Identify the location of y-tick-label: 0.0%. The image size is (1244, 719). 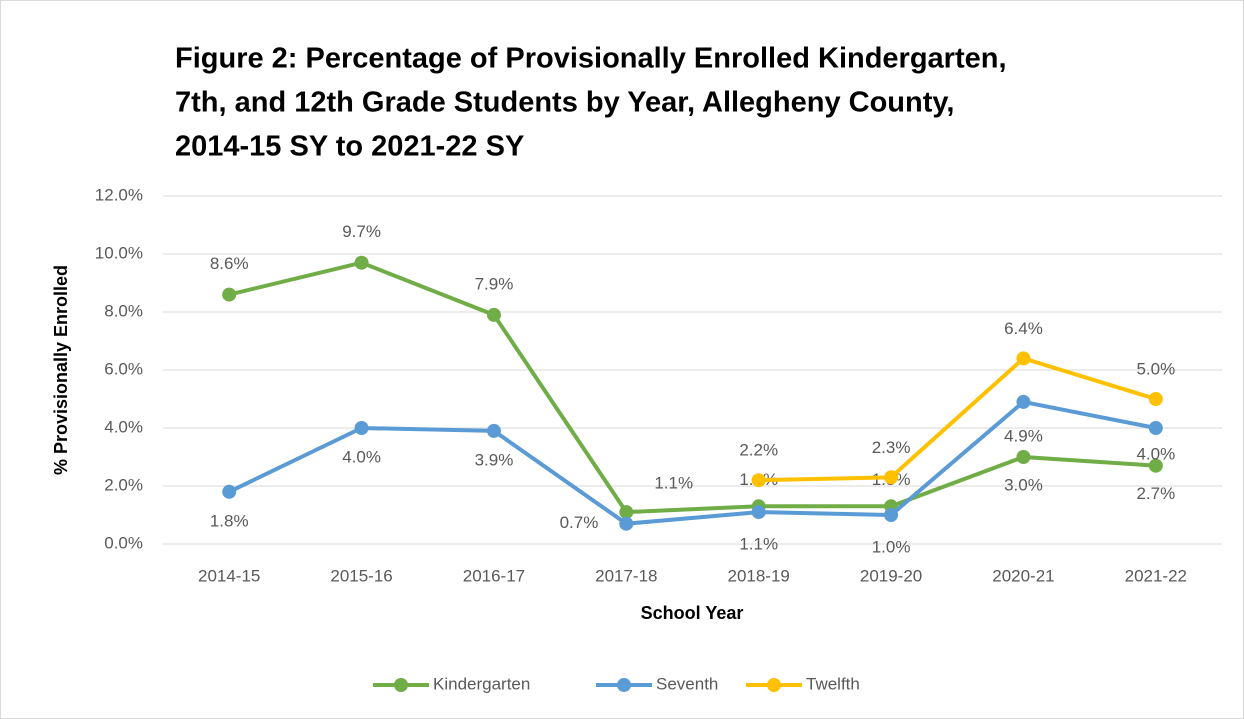
(123, 542).